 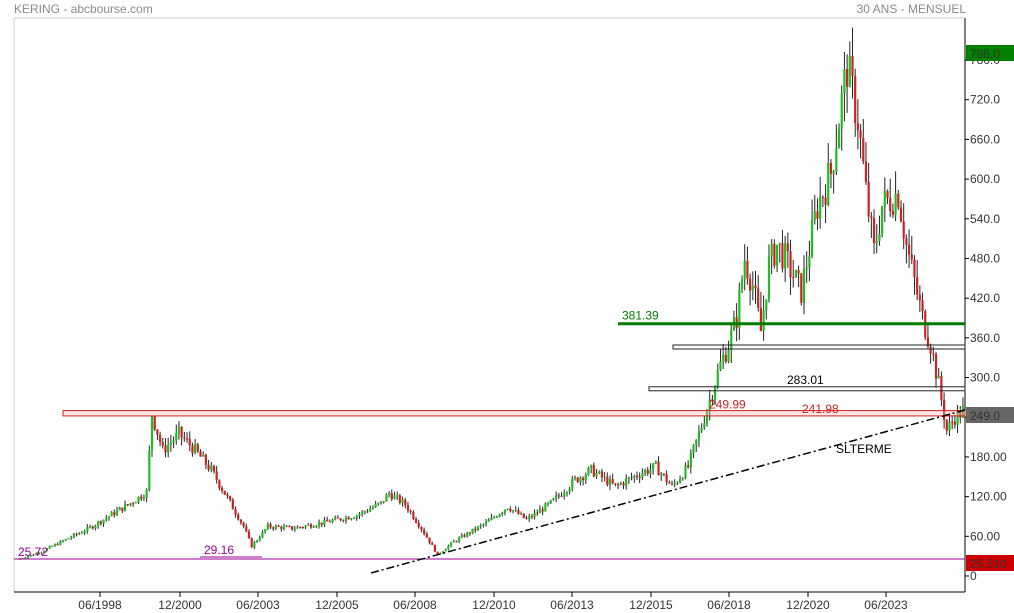 I want to click on price-tag-label: 25.510, so click(x=988, y=564).